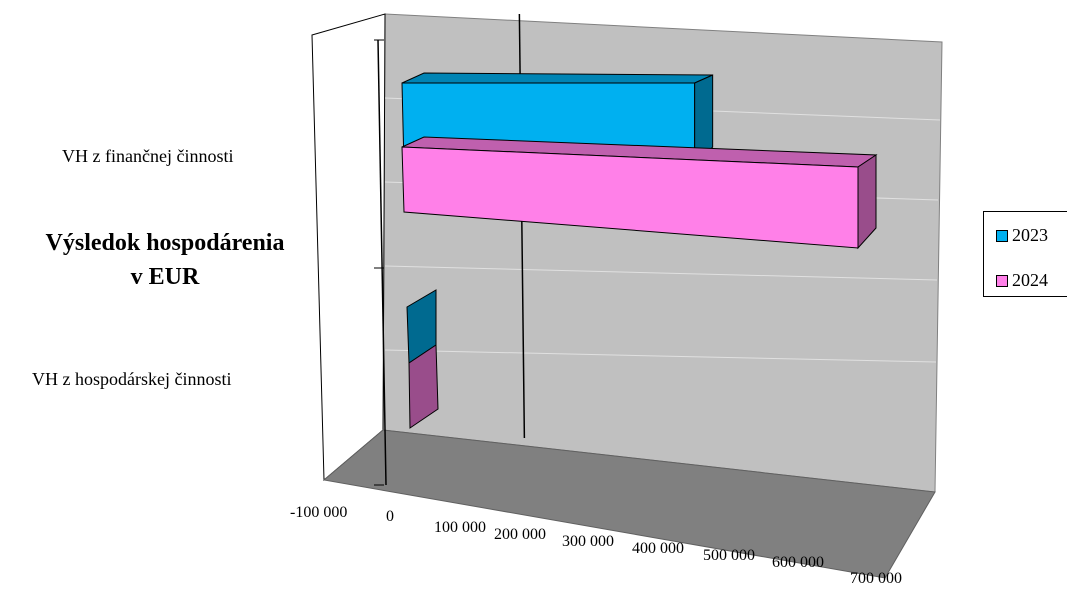  I want to click on x-tick-label: 500 000, so click(729, 555).